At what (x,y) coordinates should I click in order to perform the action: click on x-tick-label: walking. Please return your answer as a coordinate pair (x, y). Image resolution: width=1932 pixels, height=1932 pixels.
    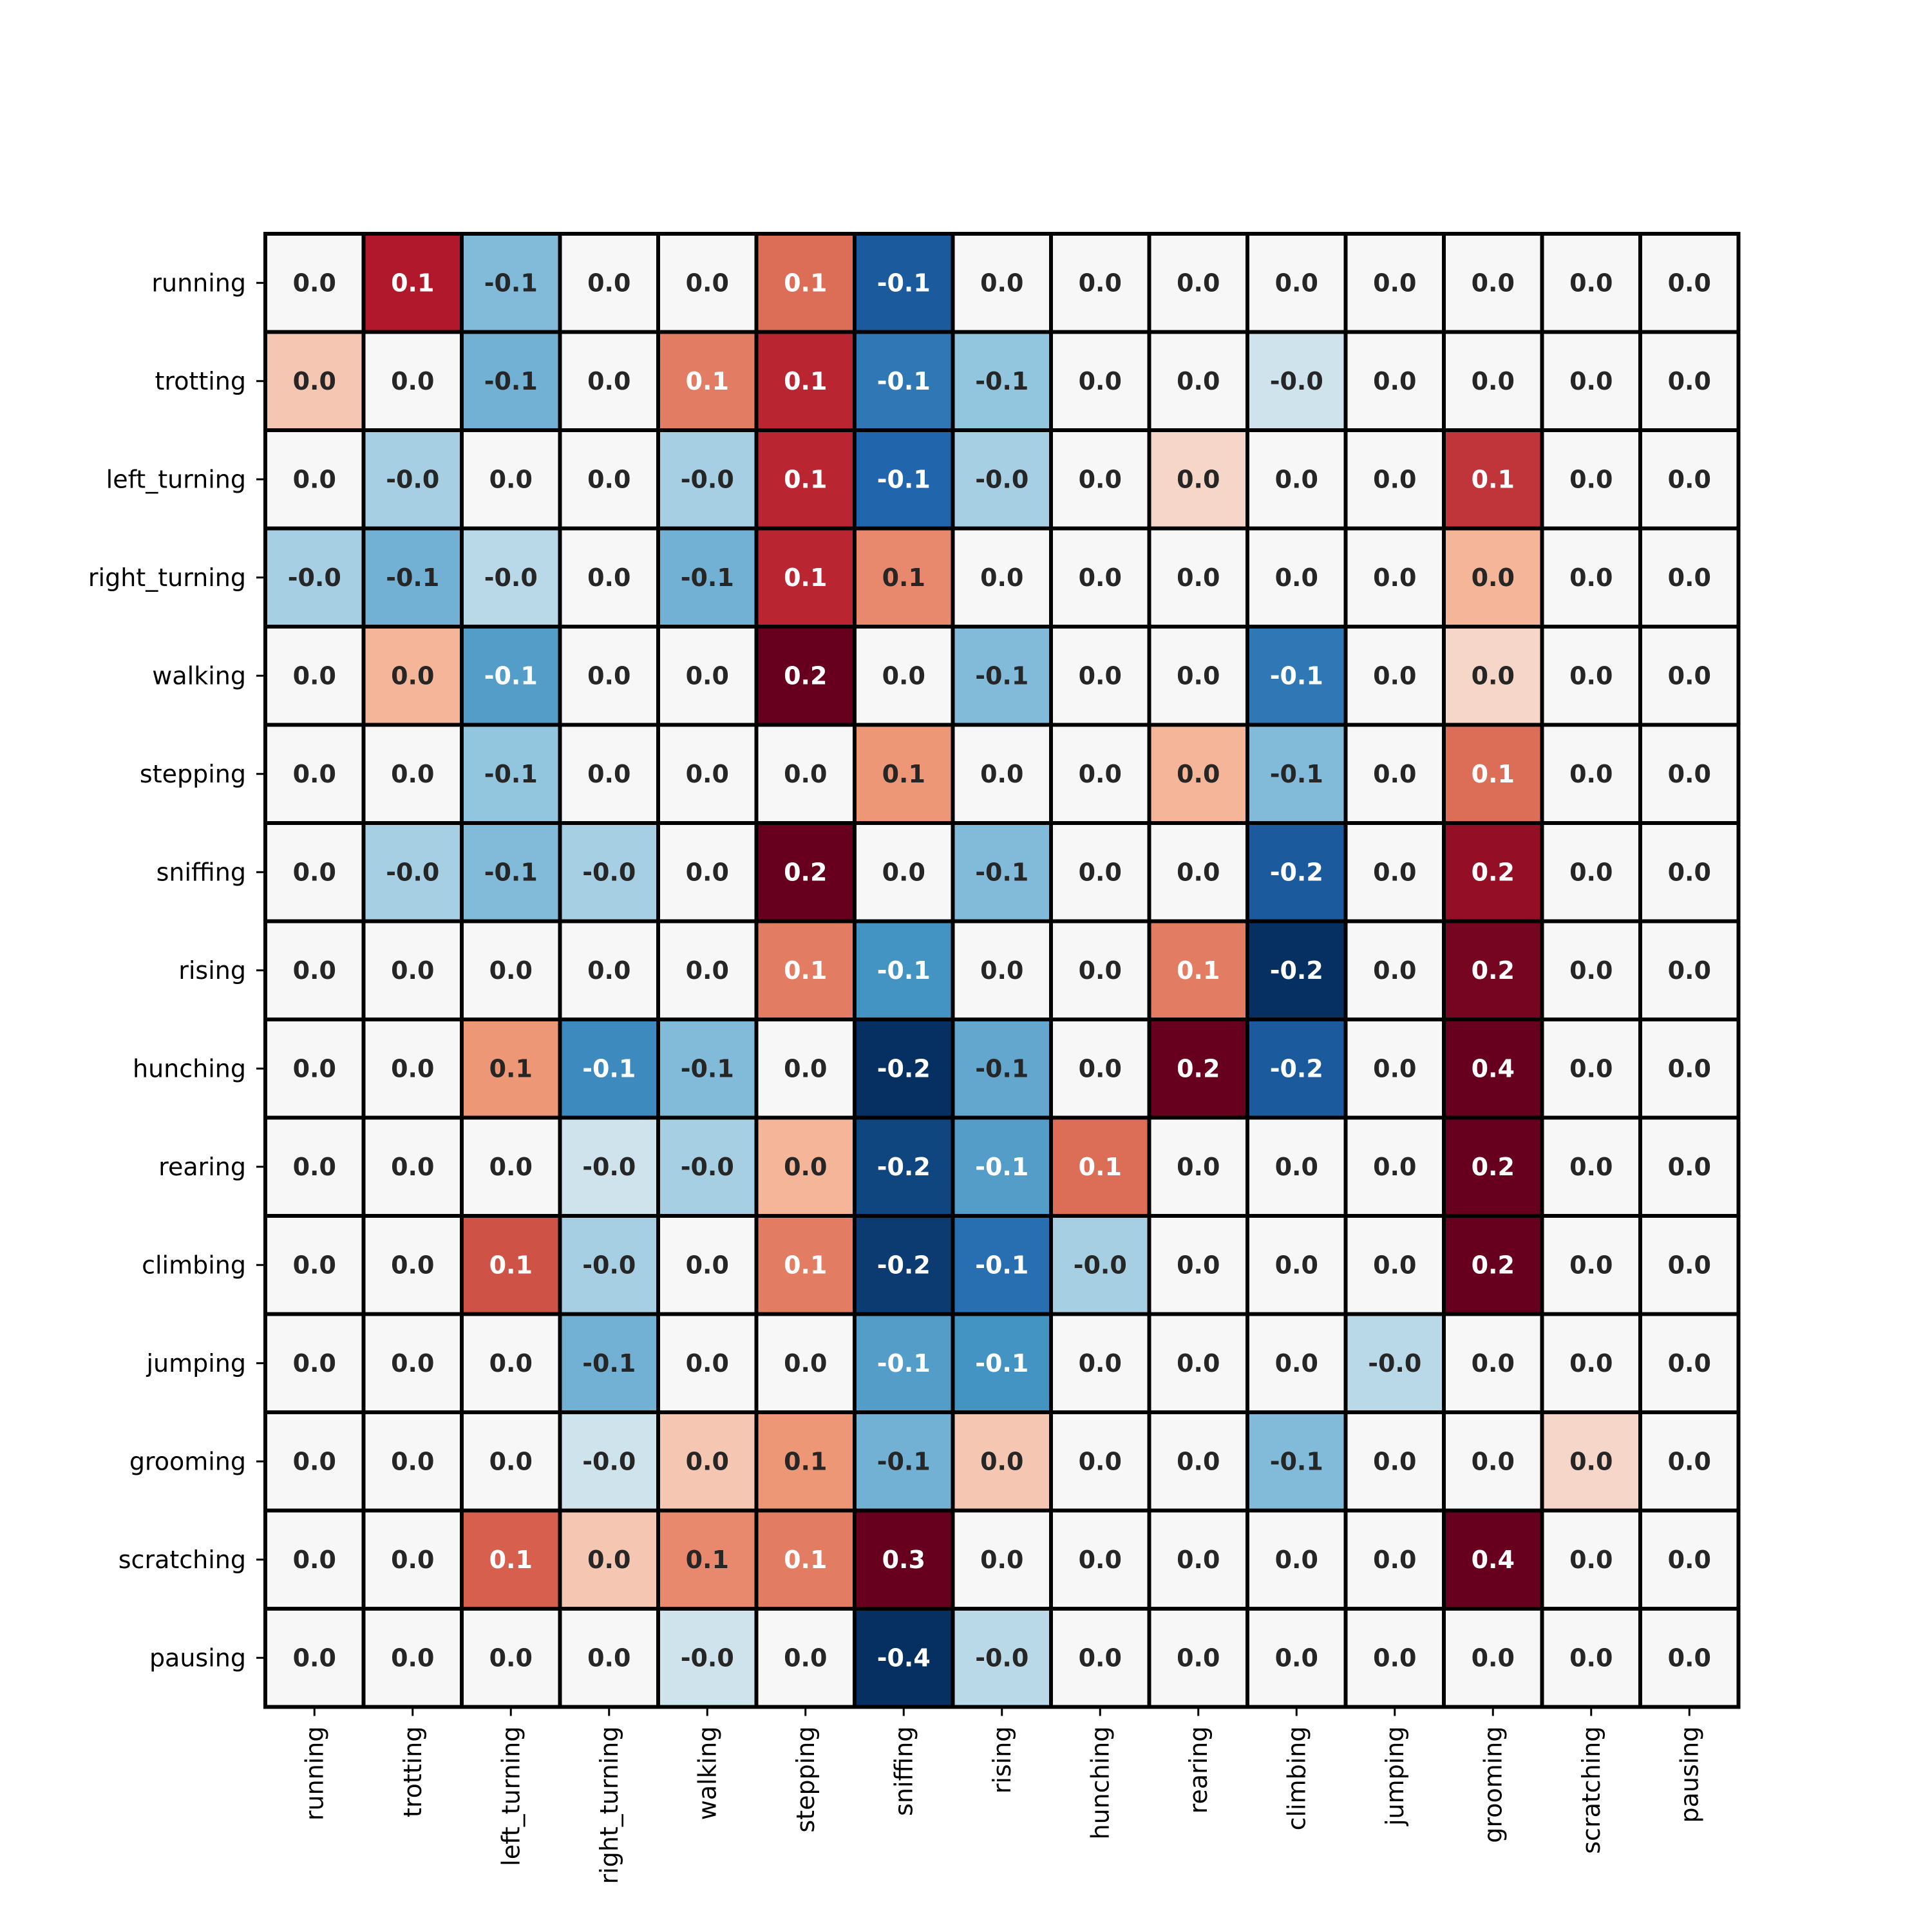
    Looking at the image, I should click on (707, 1774).